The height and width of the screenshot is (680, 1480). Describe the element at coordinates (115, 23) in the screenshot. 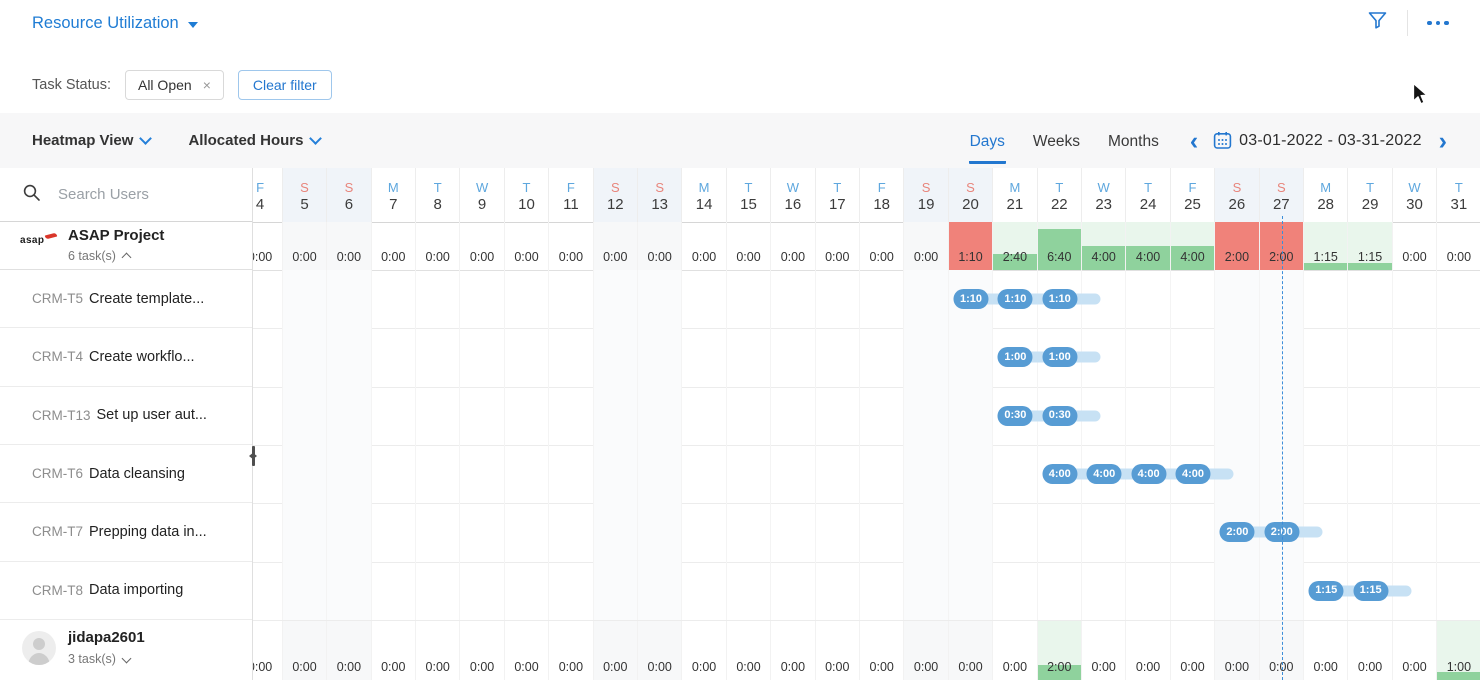

I see `view-title-dropdown: Resource Utilization` at that location.